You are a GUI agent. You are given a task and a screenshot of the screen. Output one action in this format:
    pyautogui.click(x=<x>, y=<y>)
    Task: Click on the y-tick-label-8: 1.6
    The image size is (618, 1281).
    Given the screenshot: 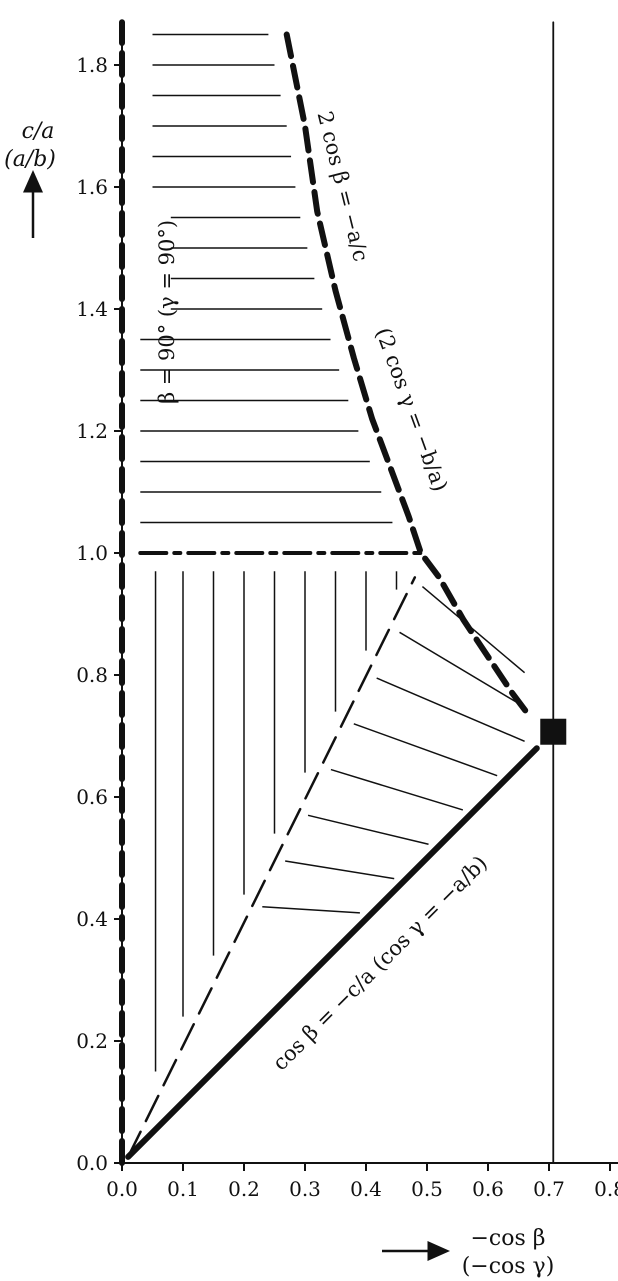 What is the action you would take?
    pyautogui.click(x=92, y=187)
    